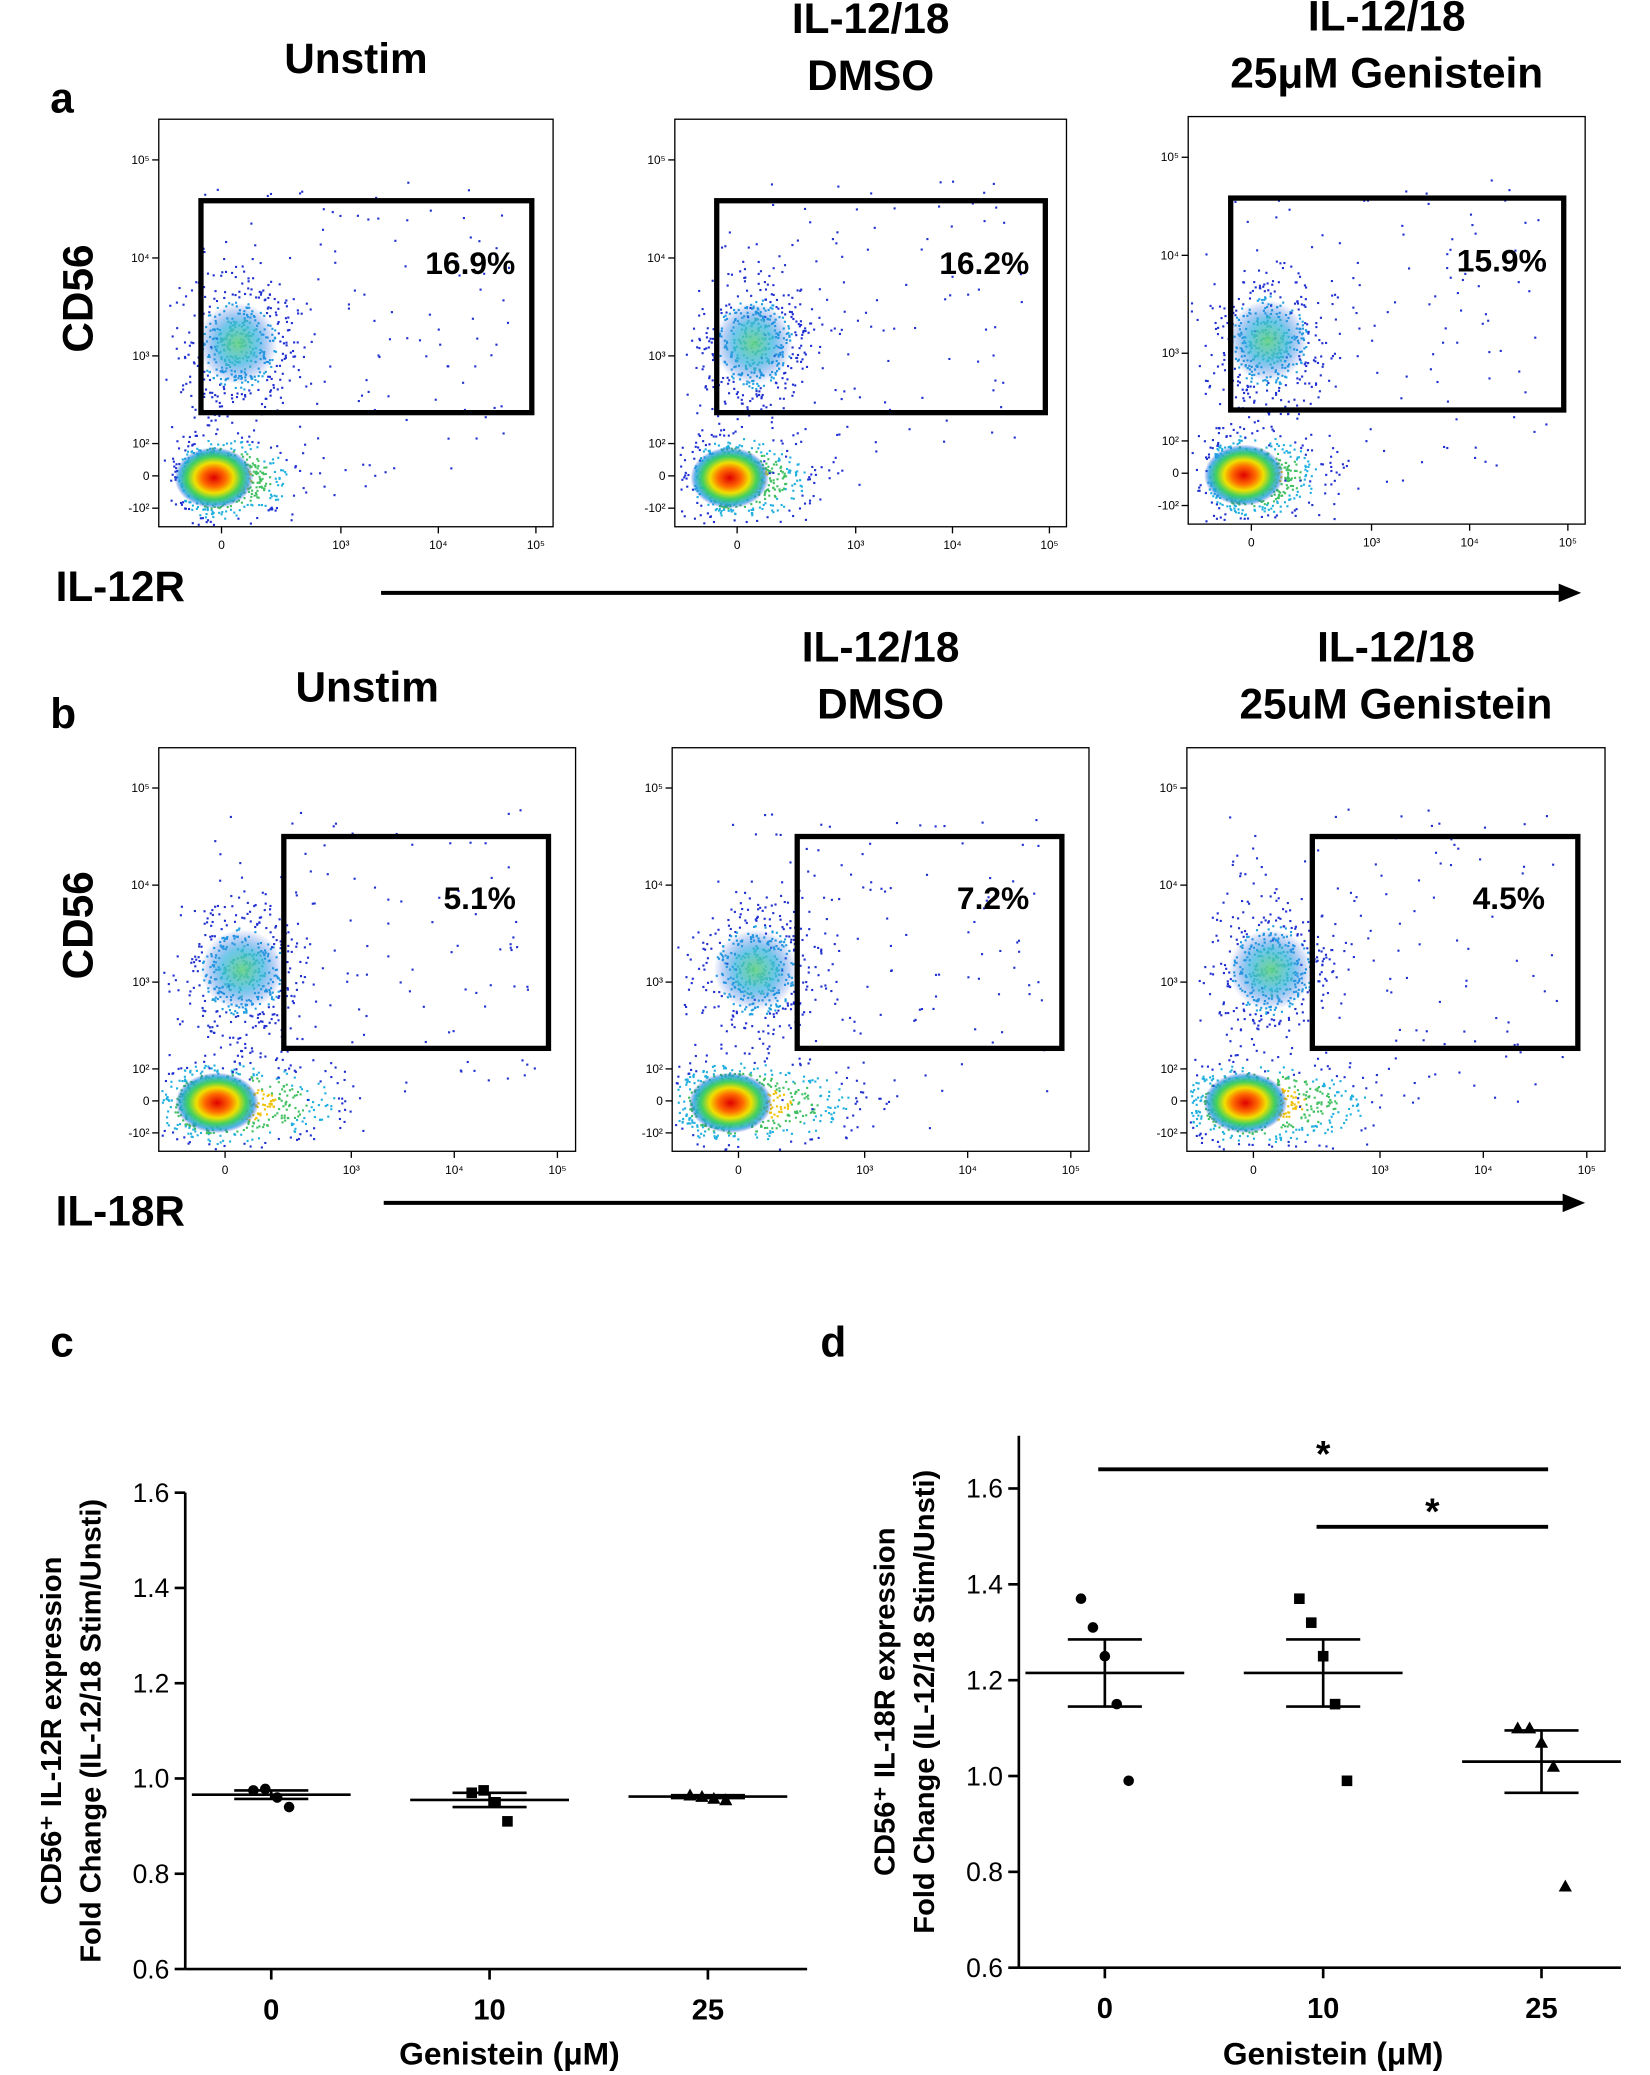 Image resolution: width=1650 pixels, height=2075 pixels. What do you see at coordinates (340, 545) in the screenshot?
I see `x-tick-label: 10³` at bounding box center [340, 545].